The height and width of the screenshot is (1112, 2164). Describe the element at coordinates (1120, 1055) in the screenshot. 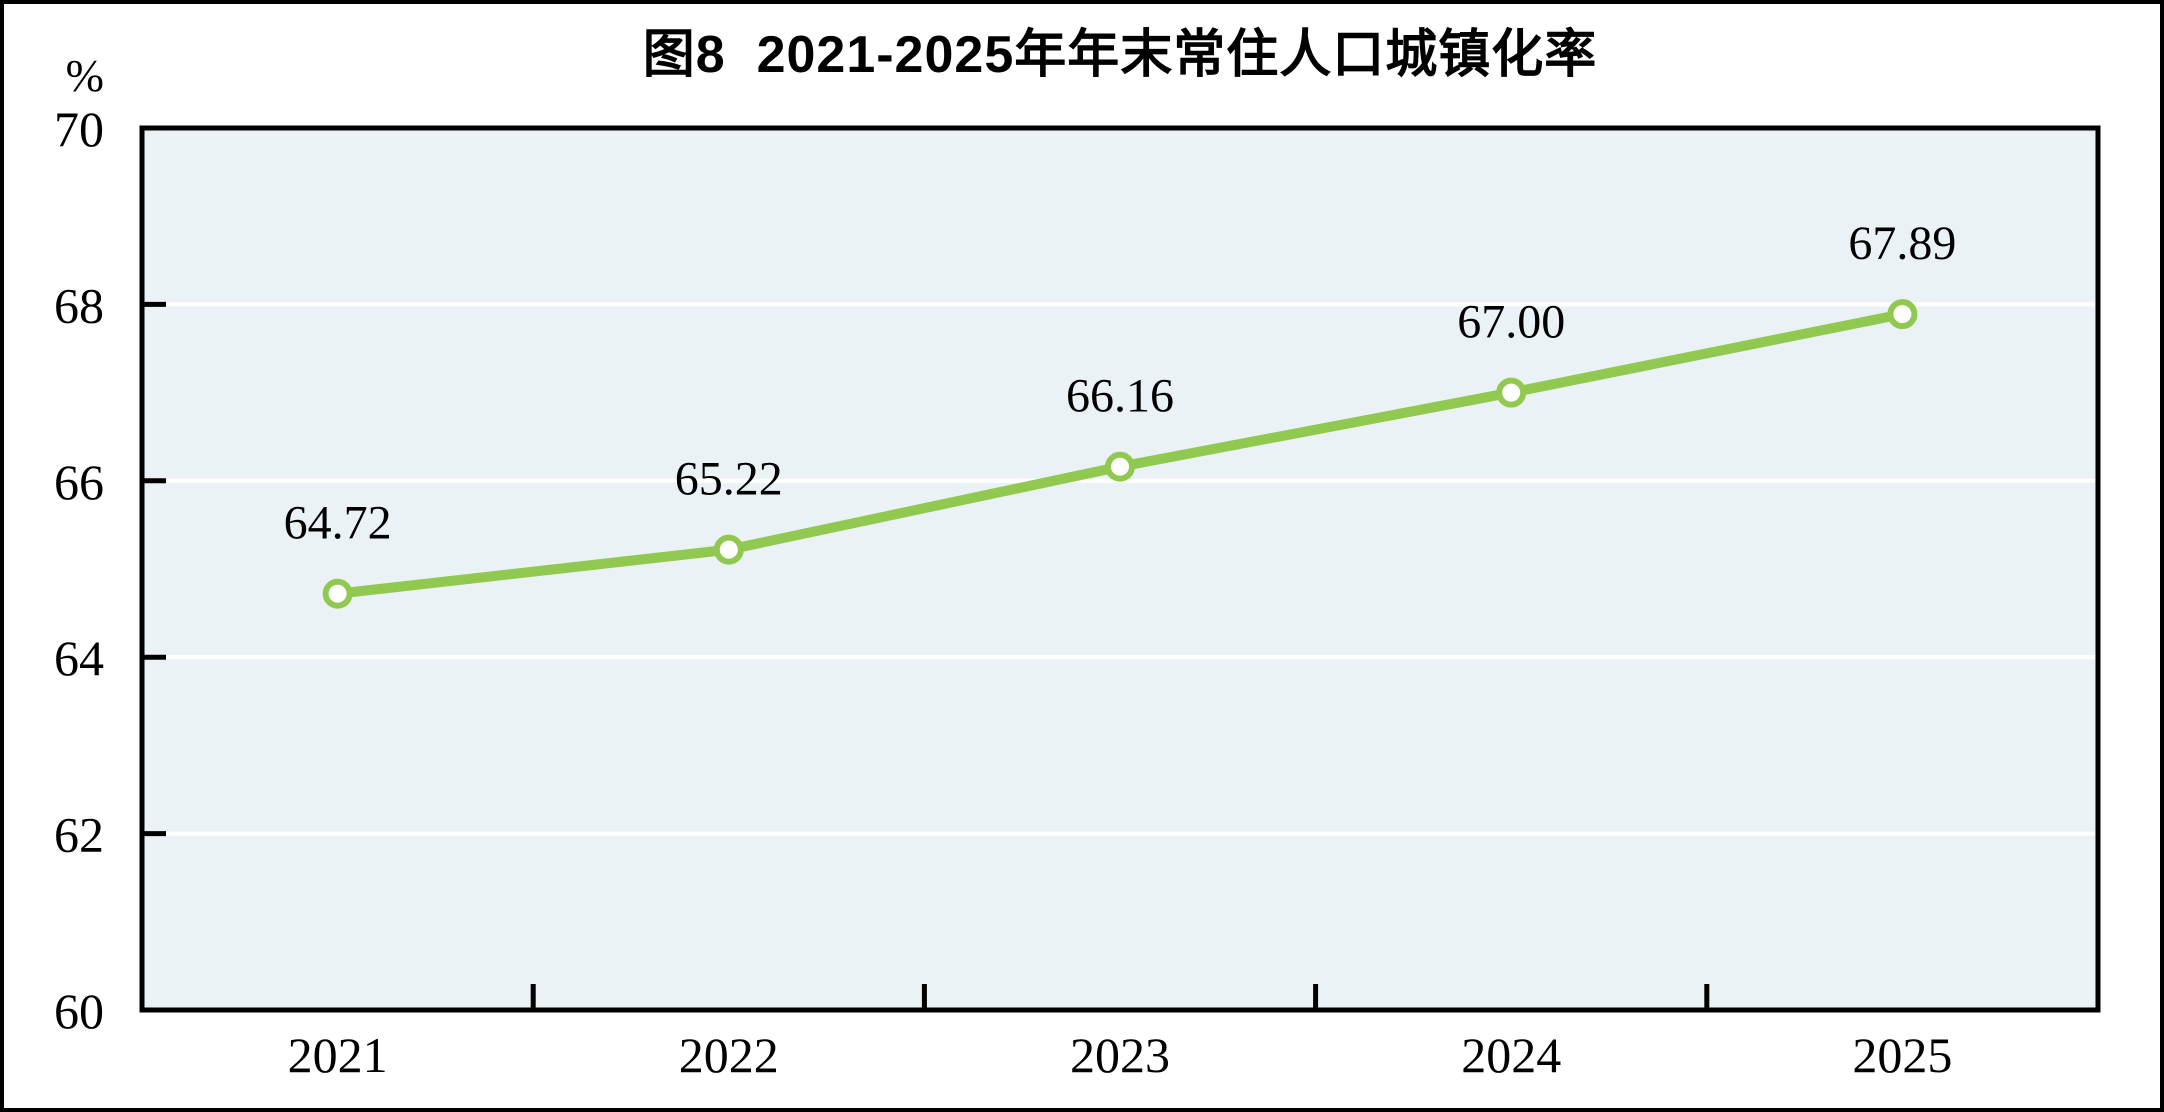

I see `x-tick-label: 2023` at that location.